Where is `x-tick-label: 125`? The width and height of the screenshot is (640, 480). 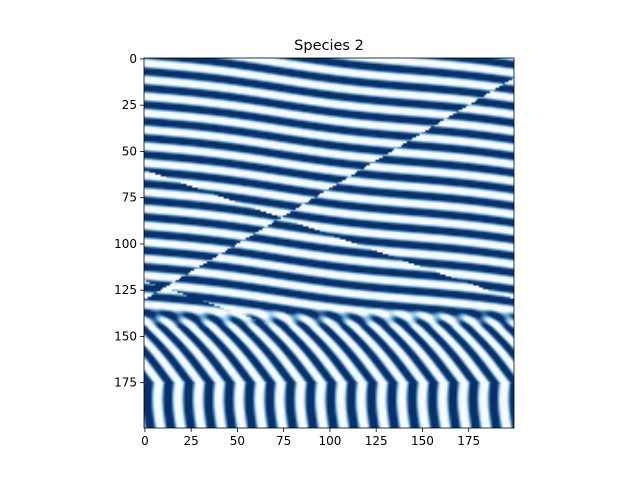 x-tick-label: 125 is located at coordinates (376, 441).